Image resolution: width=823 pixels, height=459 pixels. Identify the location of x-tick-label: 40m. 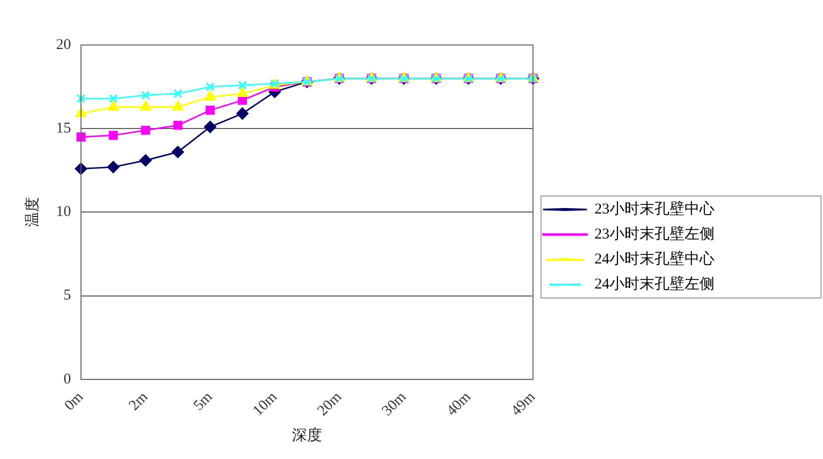
(459, 404).